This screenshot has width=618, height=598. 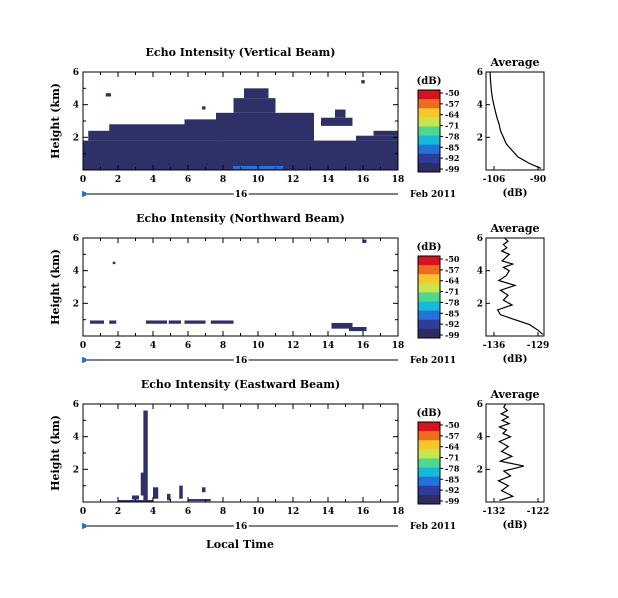 What do you see at coordinates (452, 425) in the screenshot?
I see `colorbar-tick-label: -50` at bounding box center [452, 425].